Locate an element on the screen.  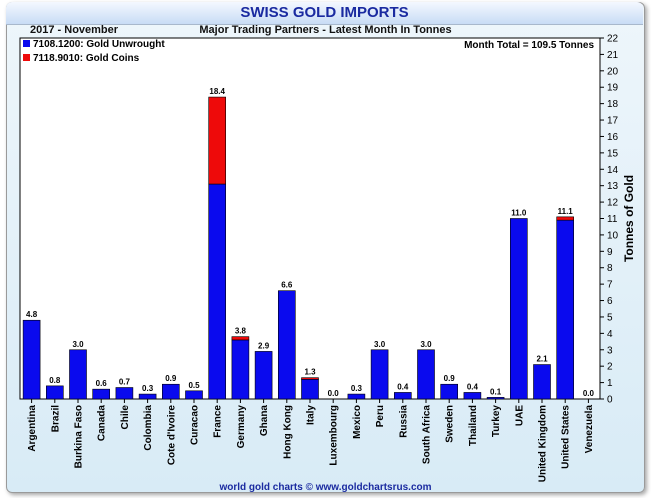
x-tick-label: Argentina is located at coordinates (32, 428).